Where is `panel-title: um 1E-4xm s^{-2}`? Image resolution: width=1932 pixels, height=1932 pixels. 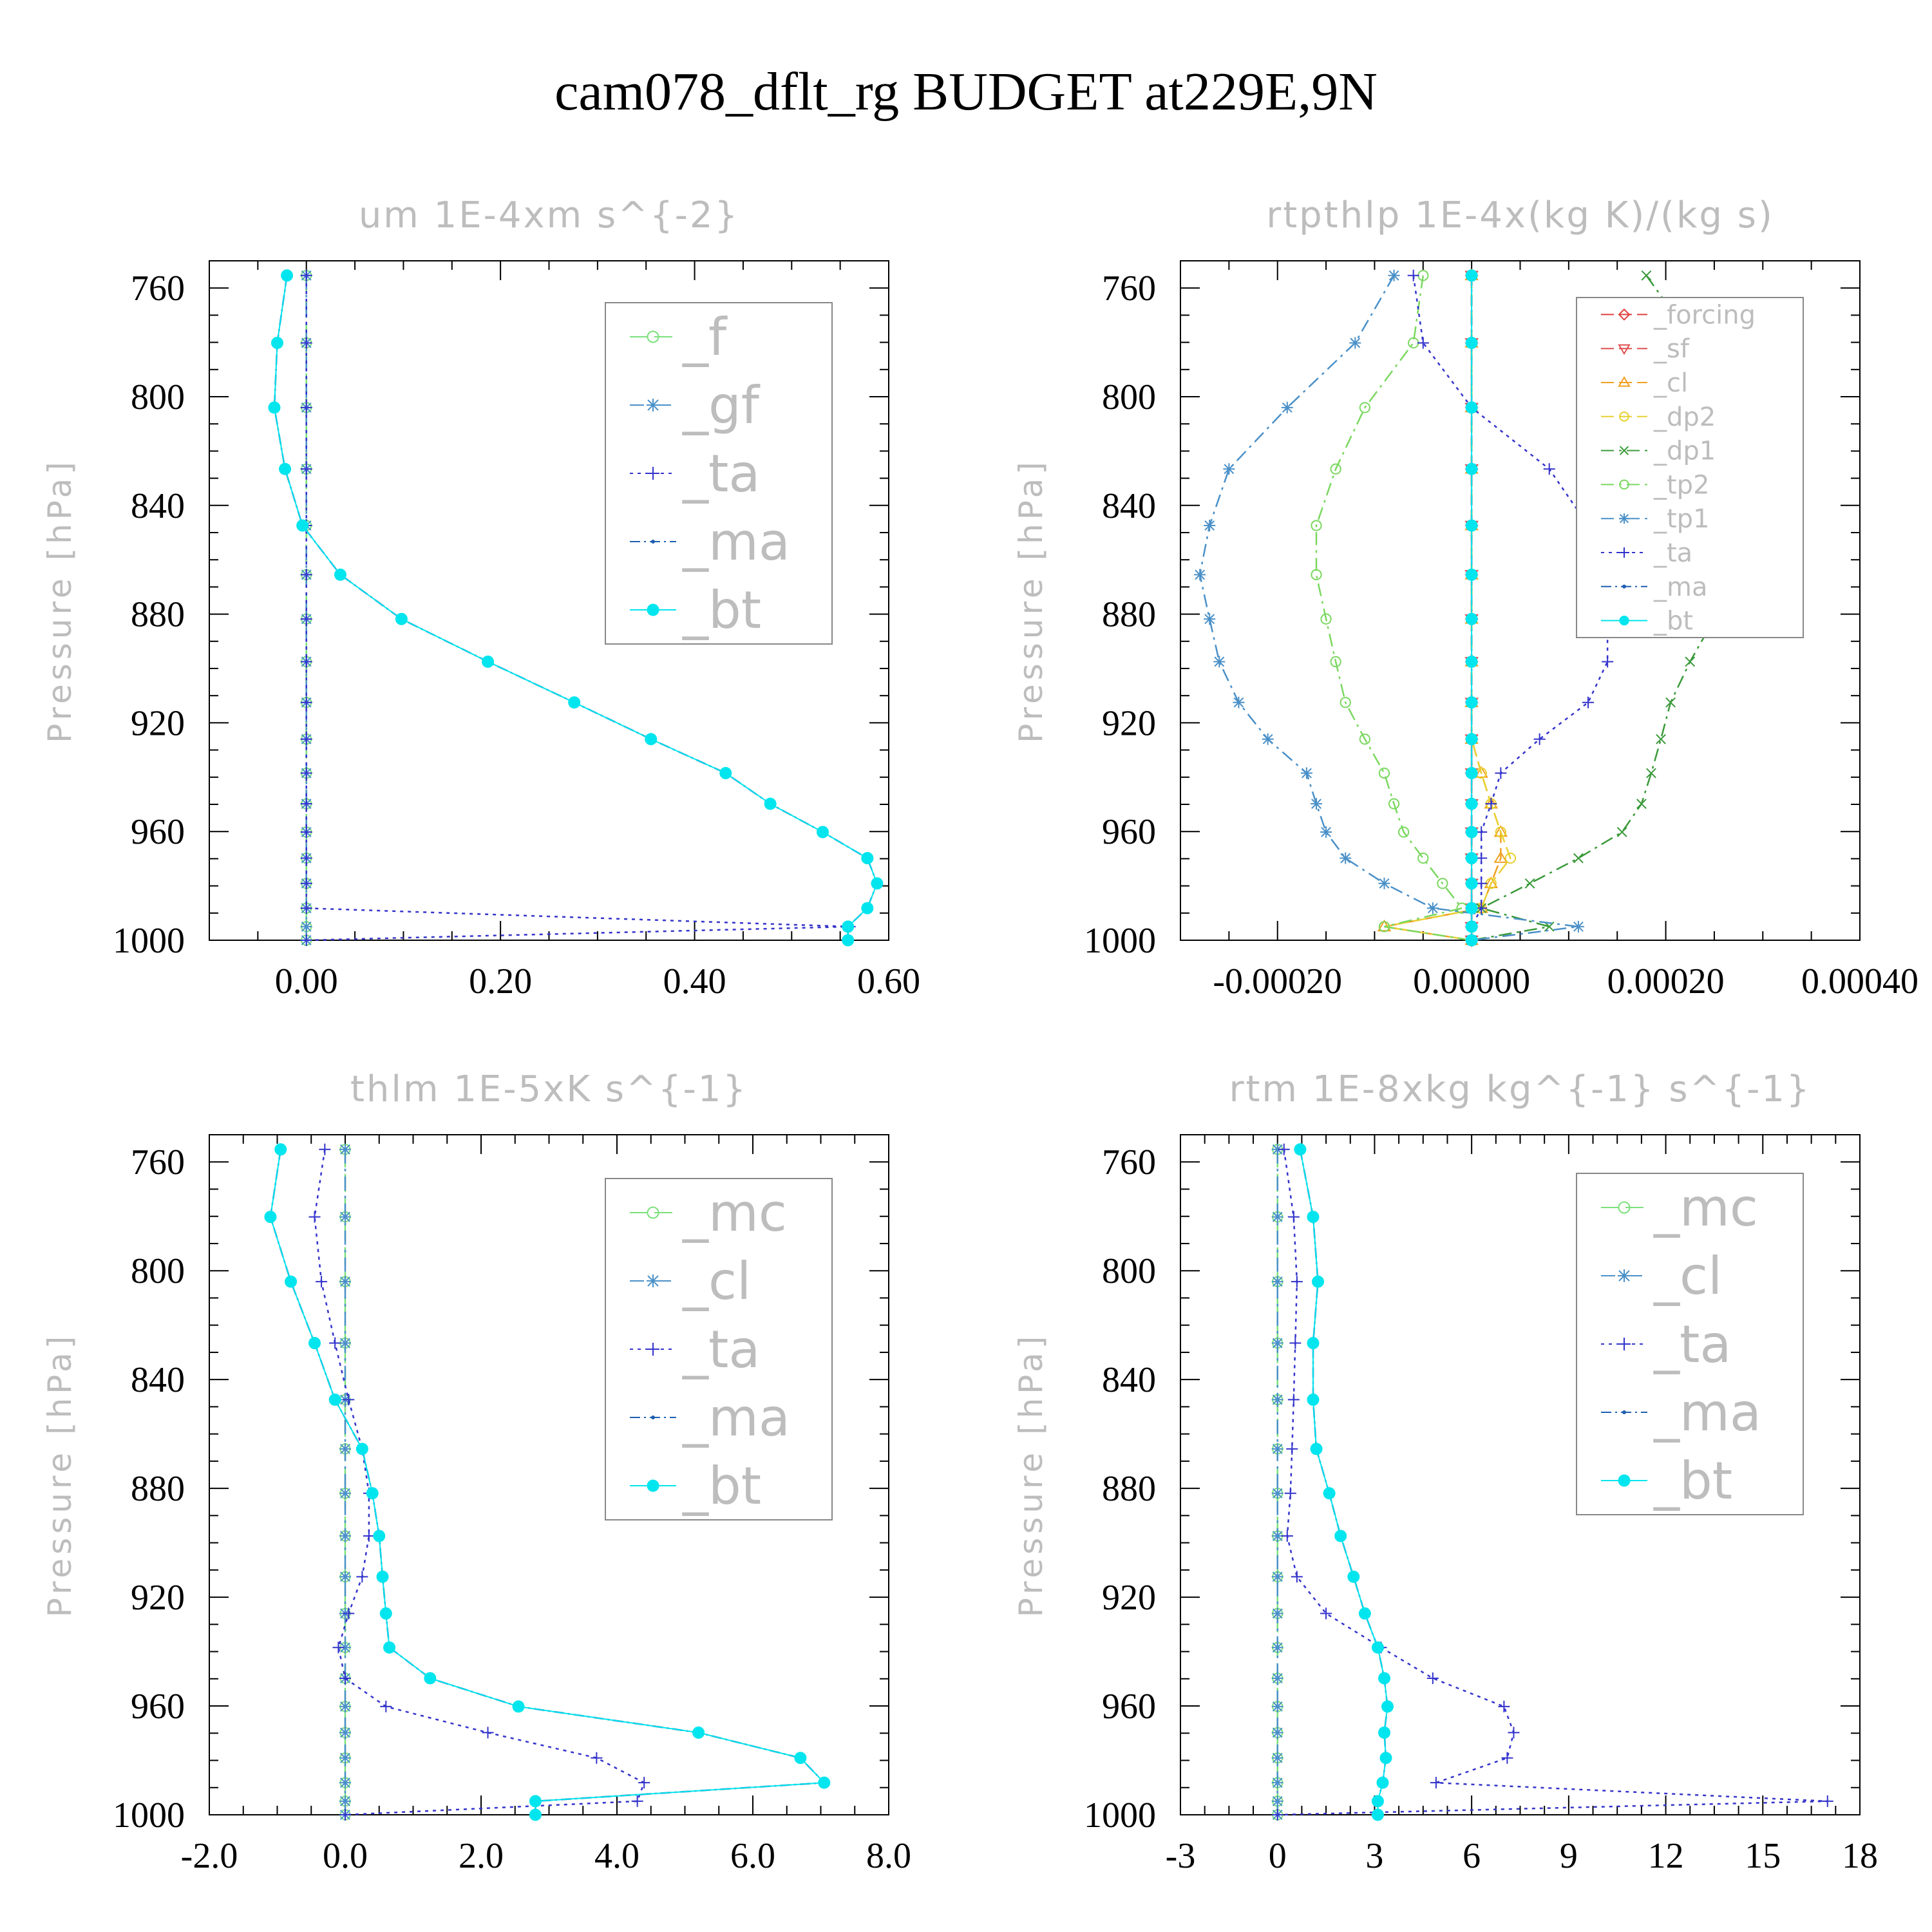 panel-title: um 1E-4xm s^{-2} is located at coordinates (549, 215).